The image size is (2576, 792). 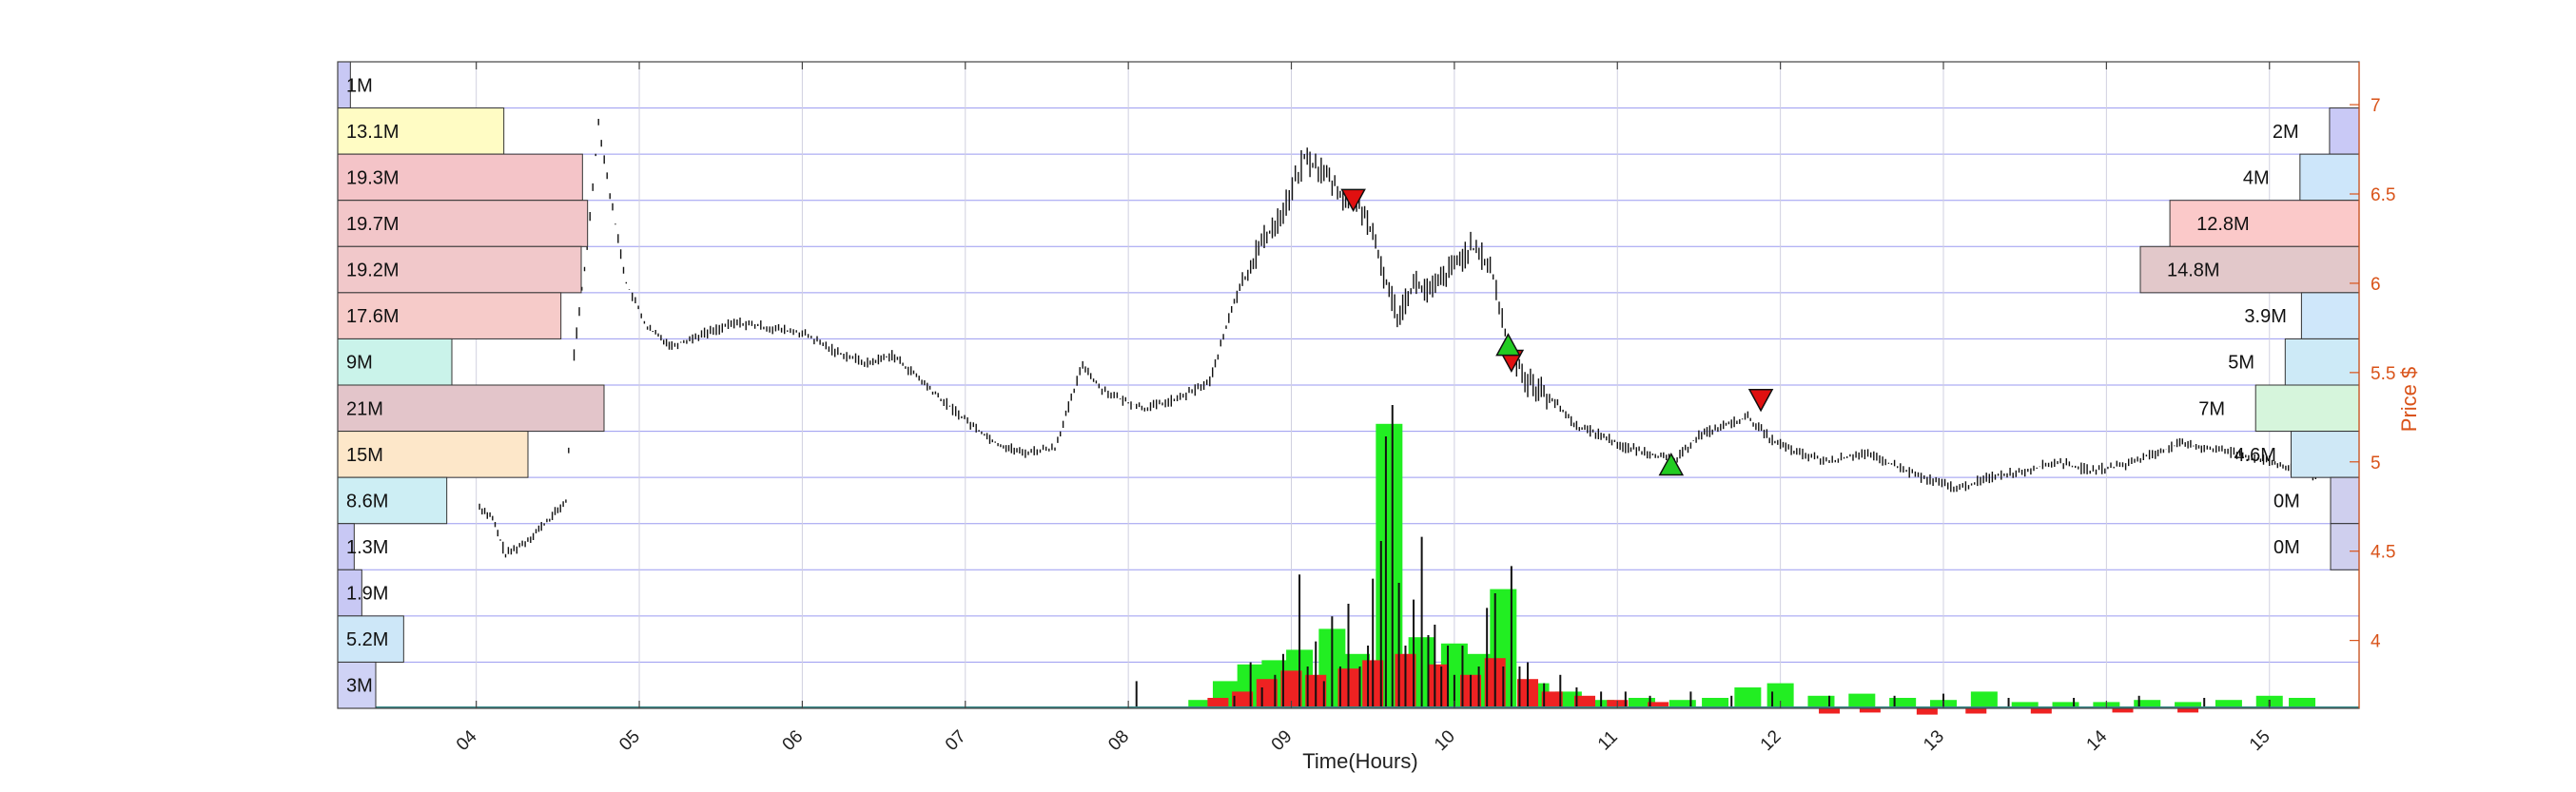 What do you see at coordinates (794, 740) in the screenshot?
I see `x-tick-label: 06` at bounding box center [794, 740].